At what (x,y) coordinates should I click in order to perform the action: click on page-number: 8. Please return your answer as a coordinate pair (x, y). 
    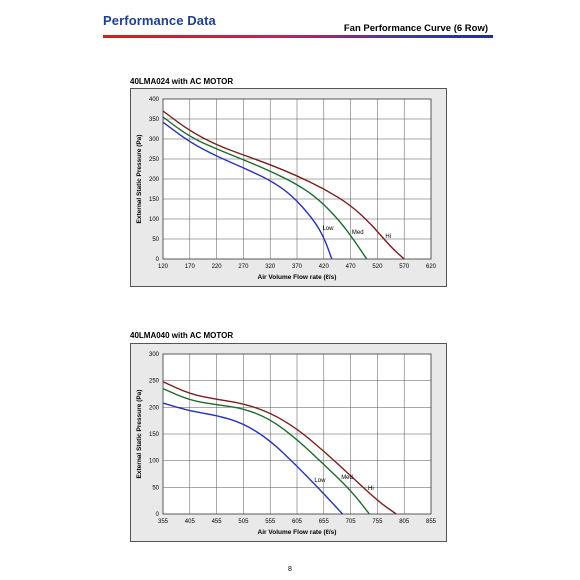
    Looking at the image, I should click on (290, 569).